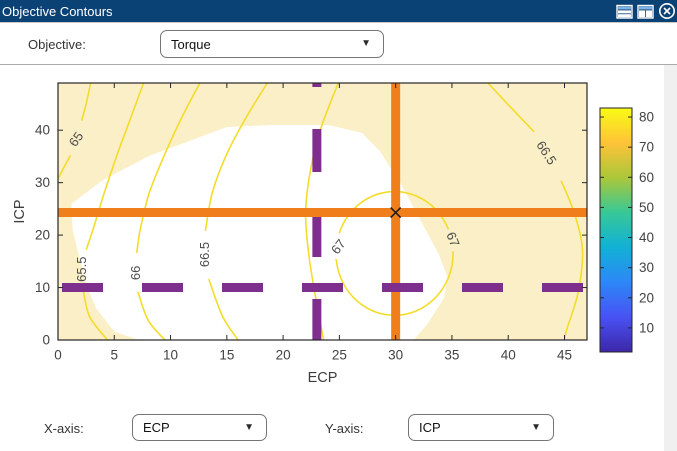 This screenshot has height=451, width=677. Describe the element at coordinates (646, 117) in the screenshot. I see `colorbar-tick-label: 80` at that location.